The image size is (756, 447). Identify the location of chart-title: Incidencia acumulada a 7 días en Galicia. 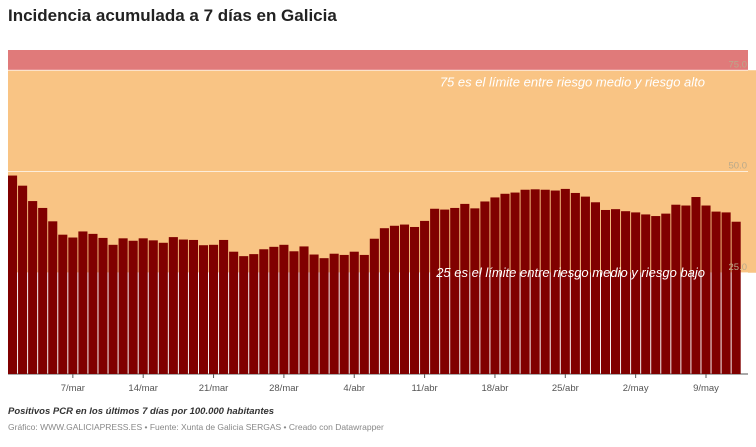
(172, 15).